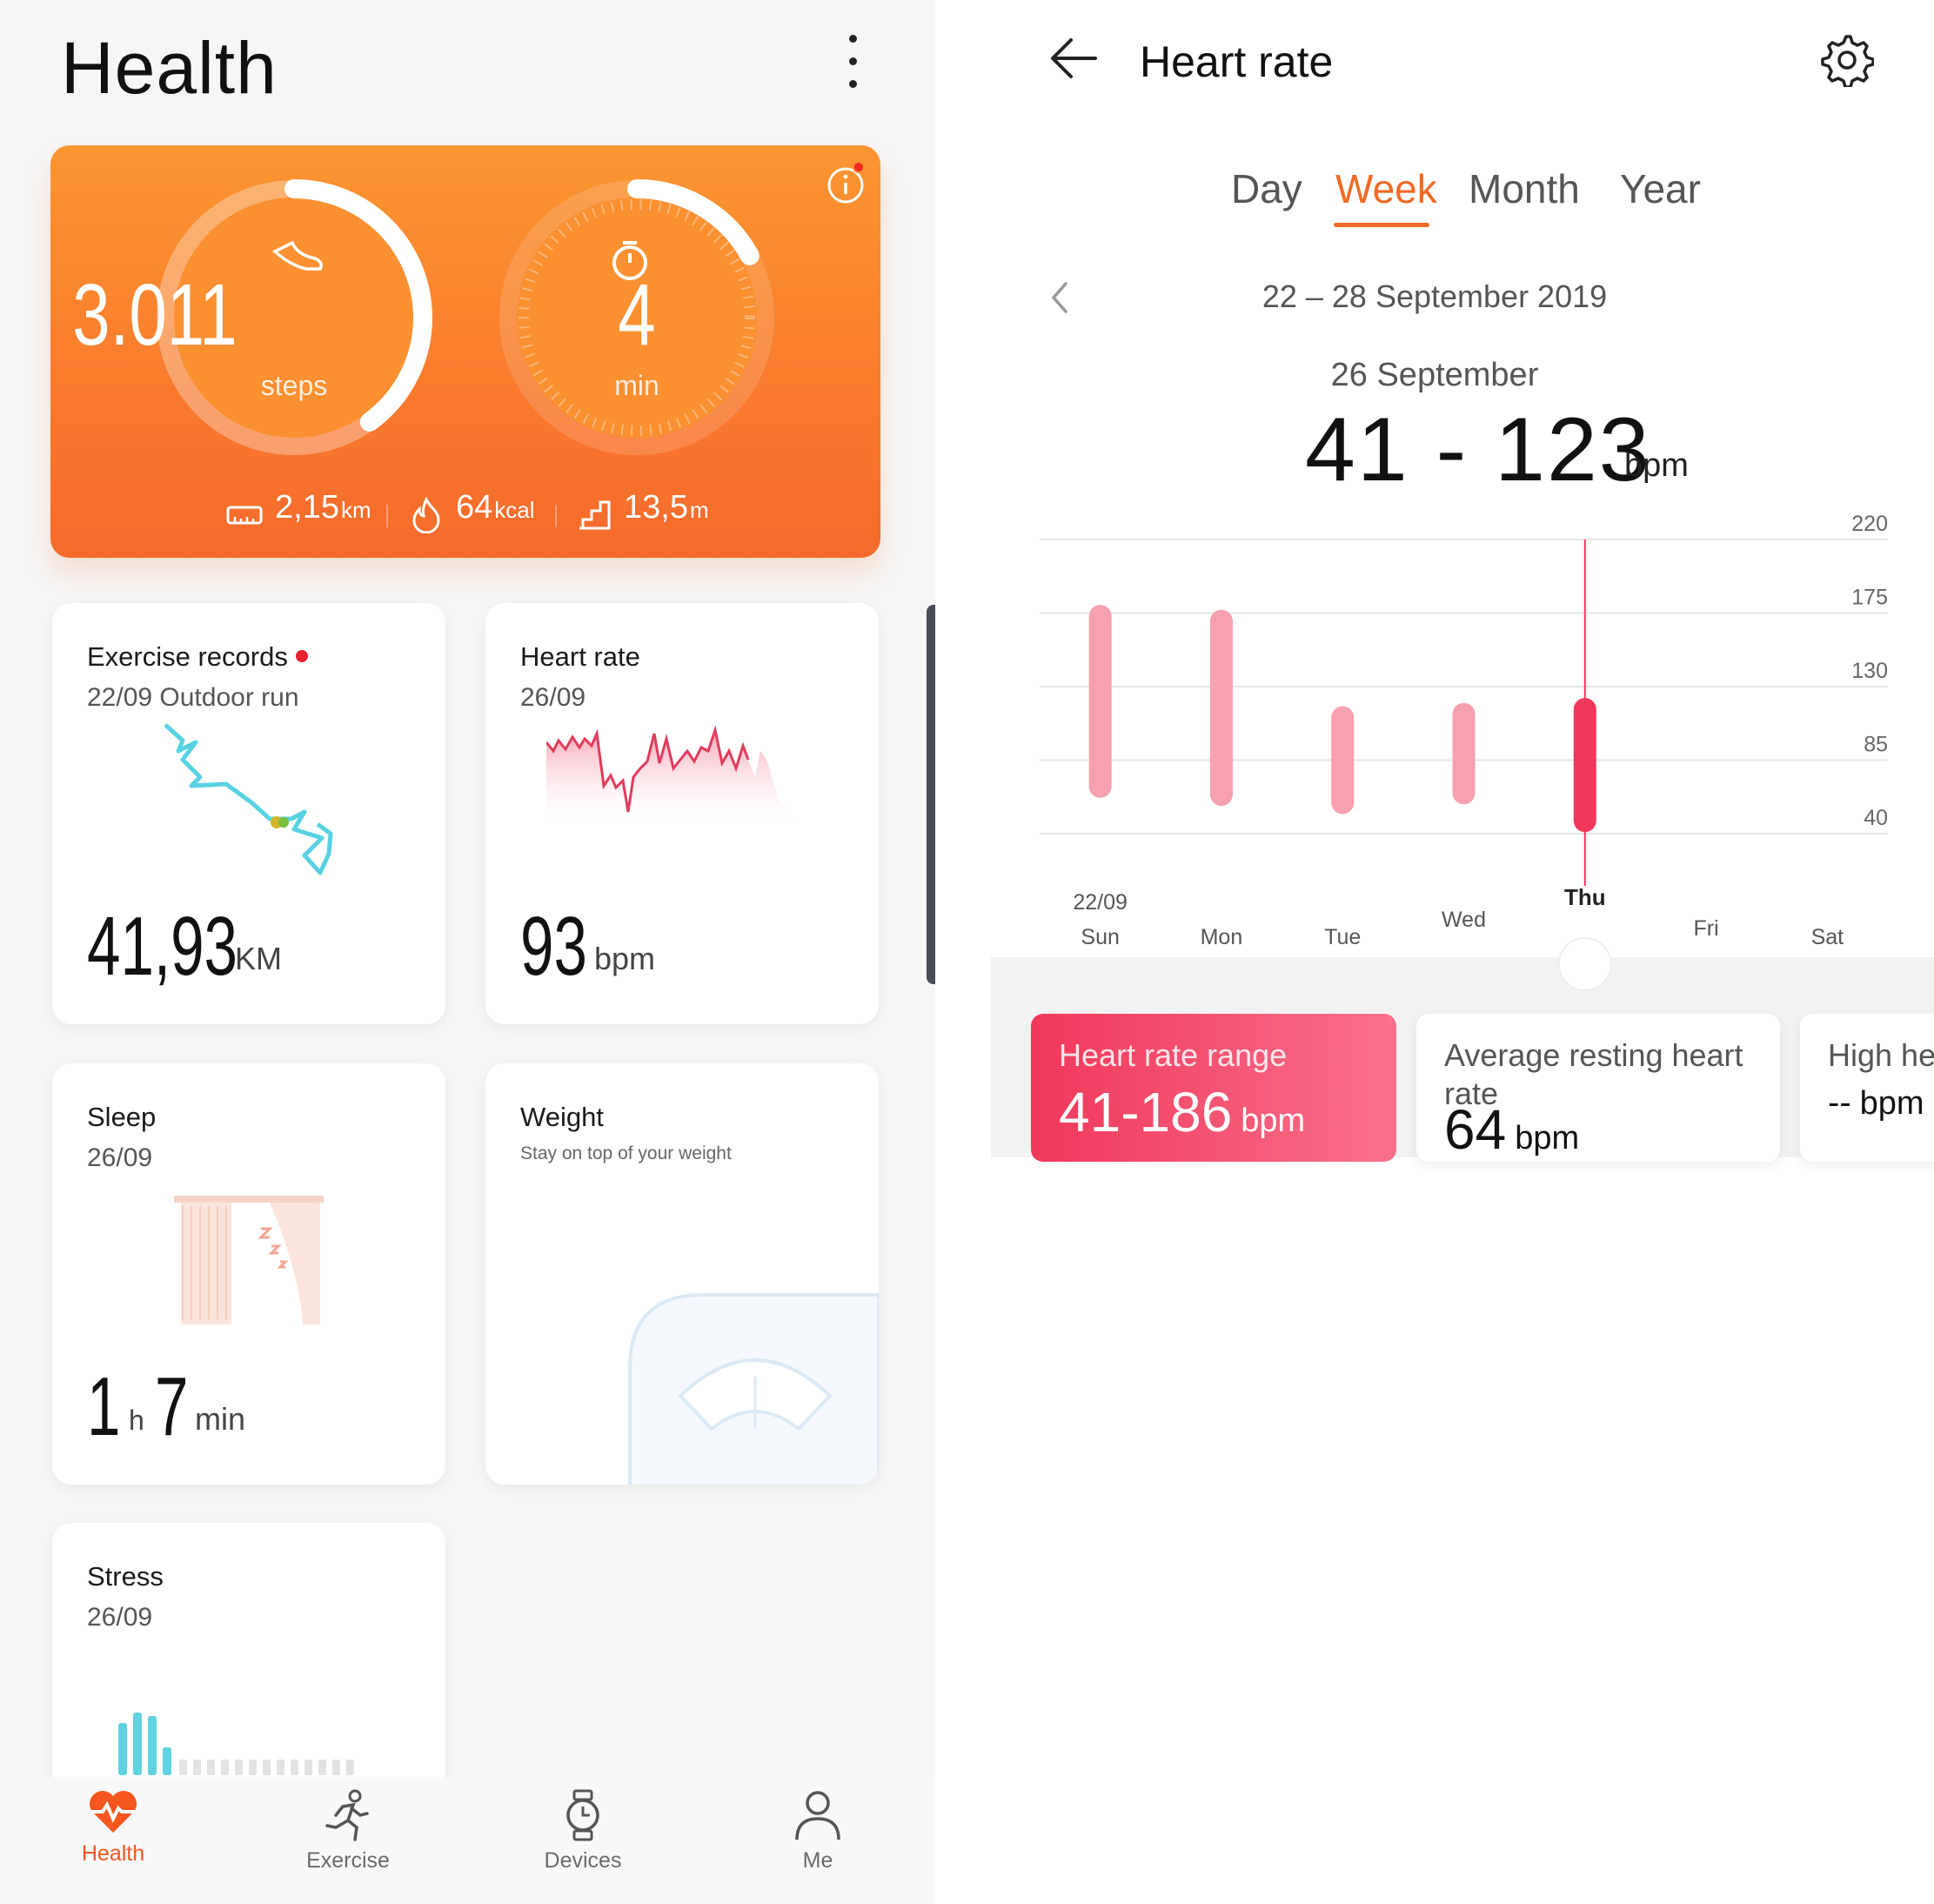 Image resolution: width=1934 pixels, height=1904 pixels. I want to click on tile-title: Heart rate, so click(580, 656).